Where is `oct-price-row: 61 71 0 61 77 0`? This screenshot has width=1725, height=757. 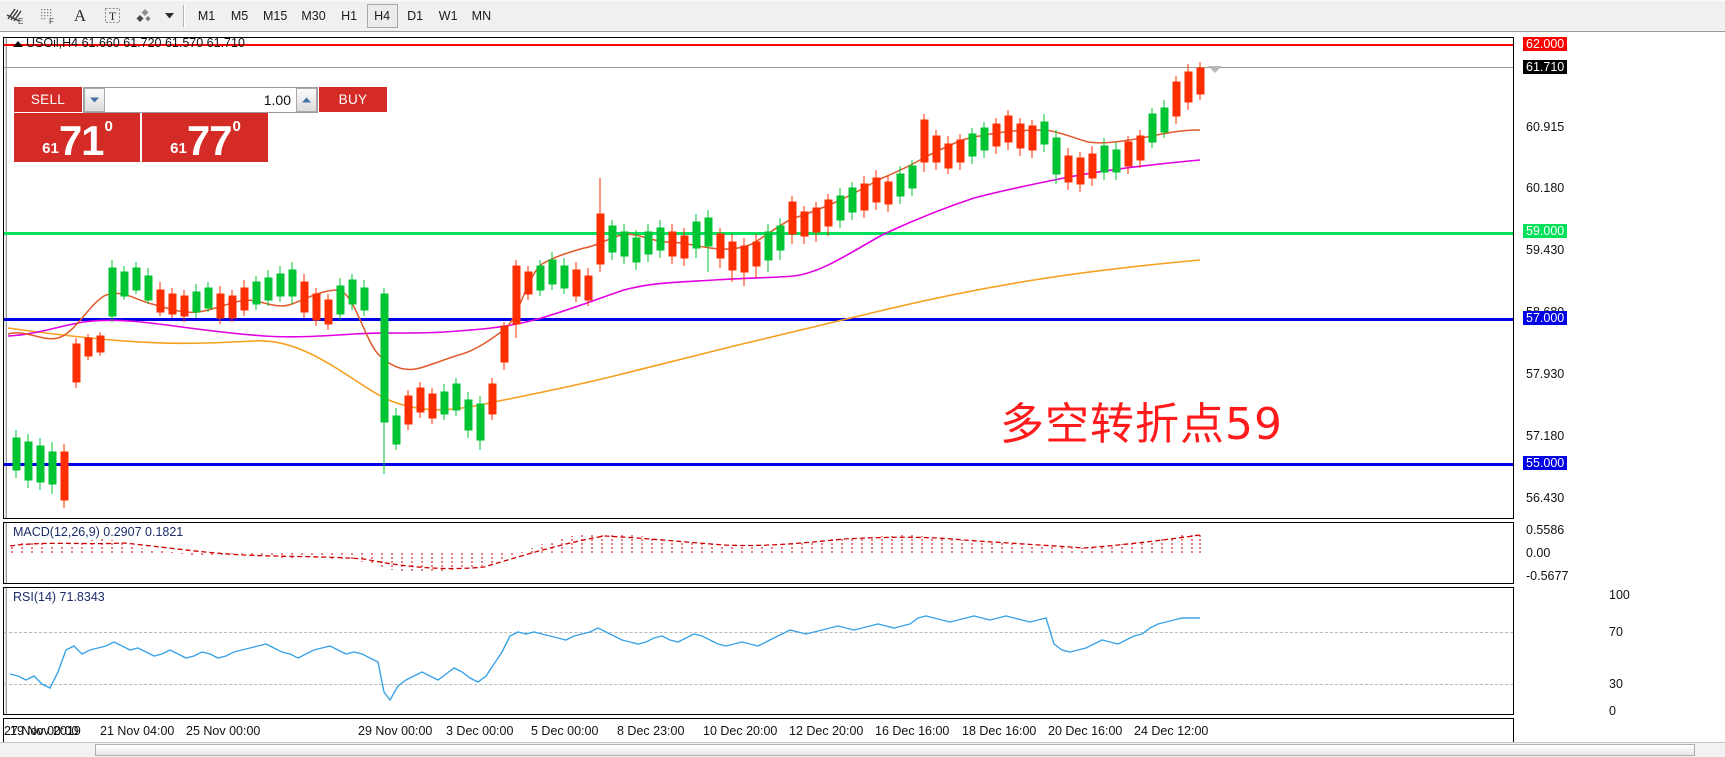 oct-price-row: 61 71 0 61 77 0 is located at coordinates (141, 137).